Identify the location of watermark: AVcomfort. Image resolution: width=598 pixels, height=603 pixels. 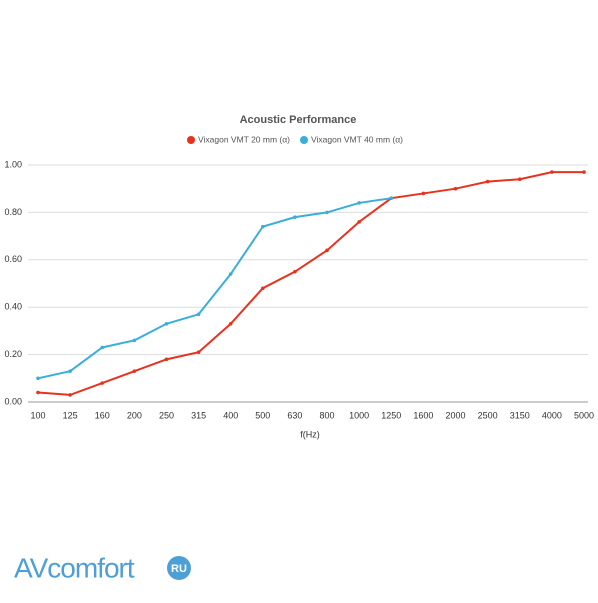
(74, 567).